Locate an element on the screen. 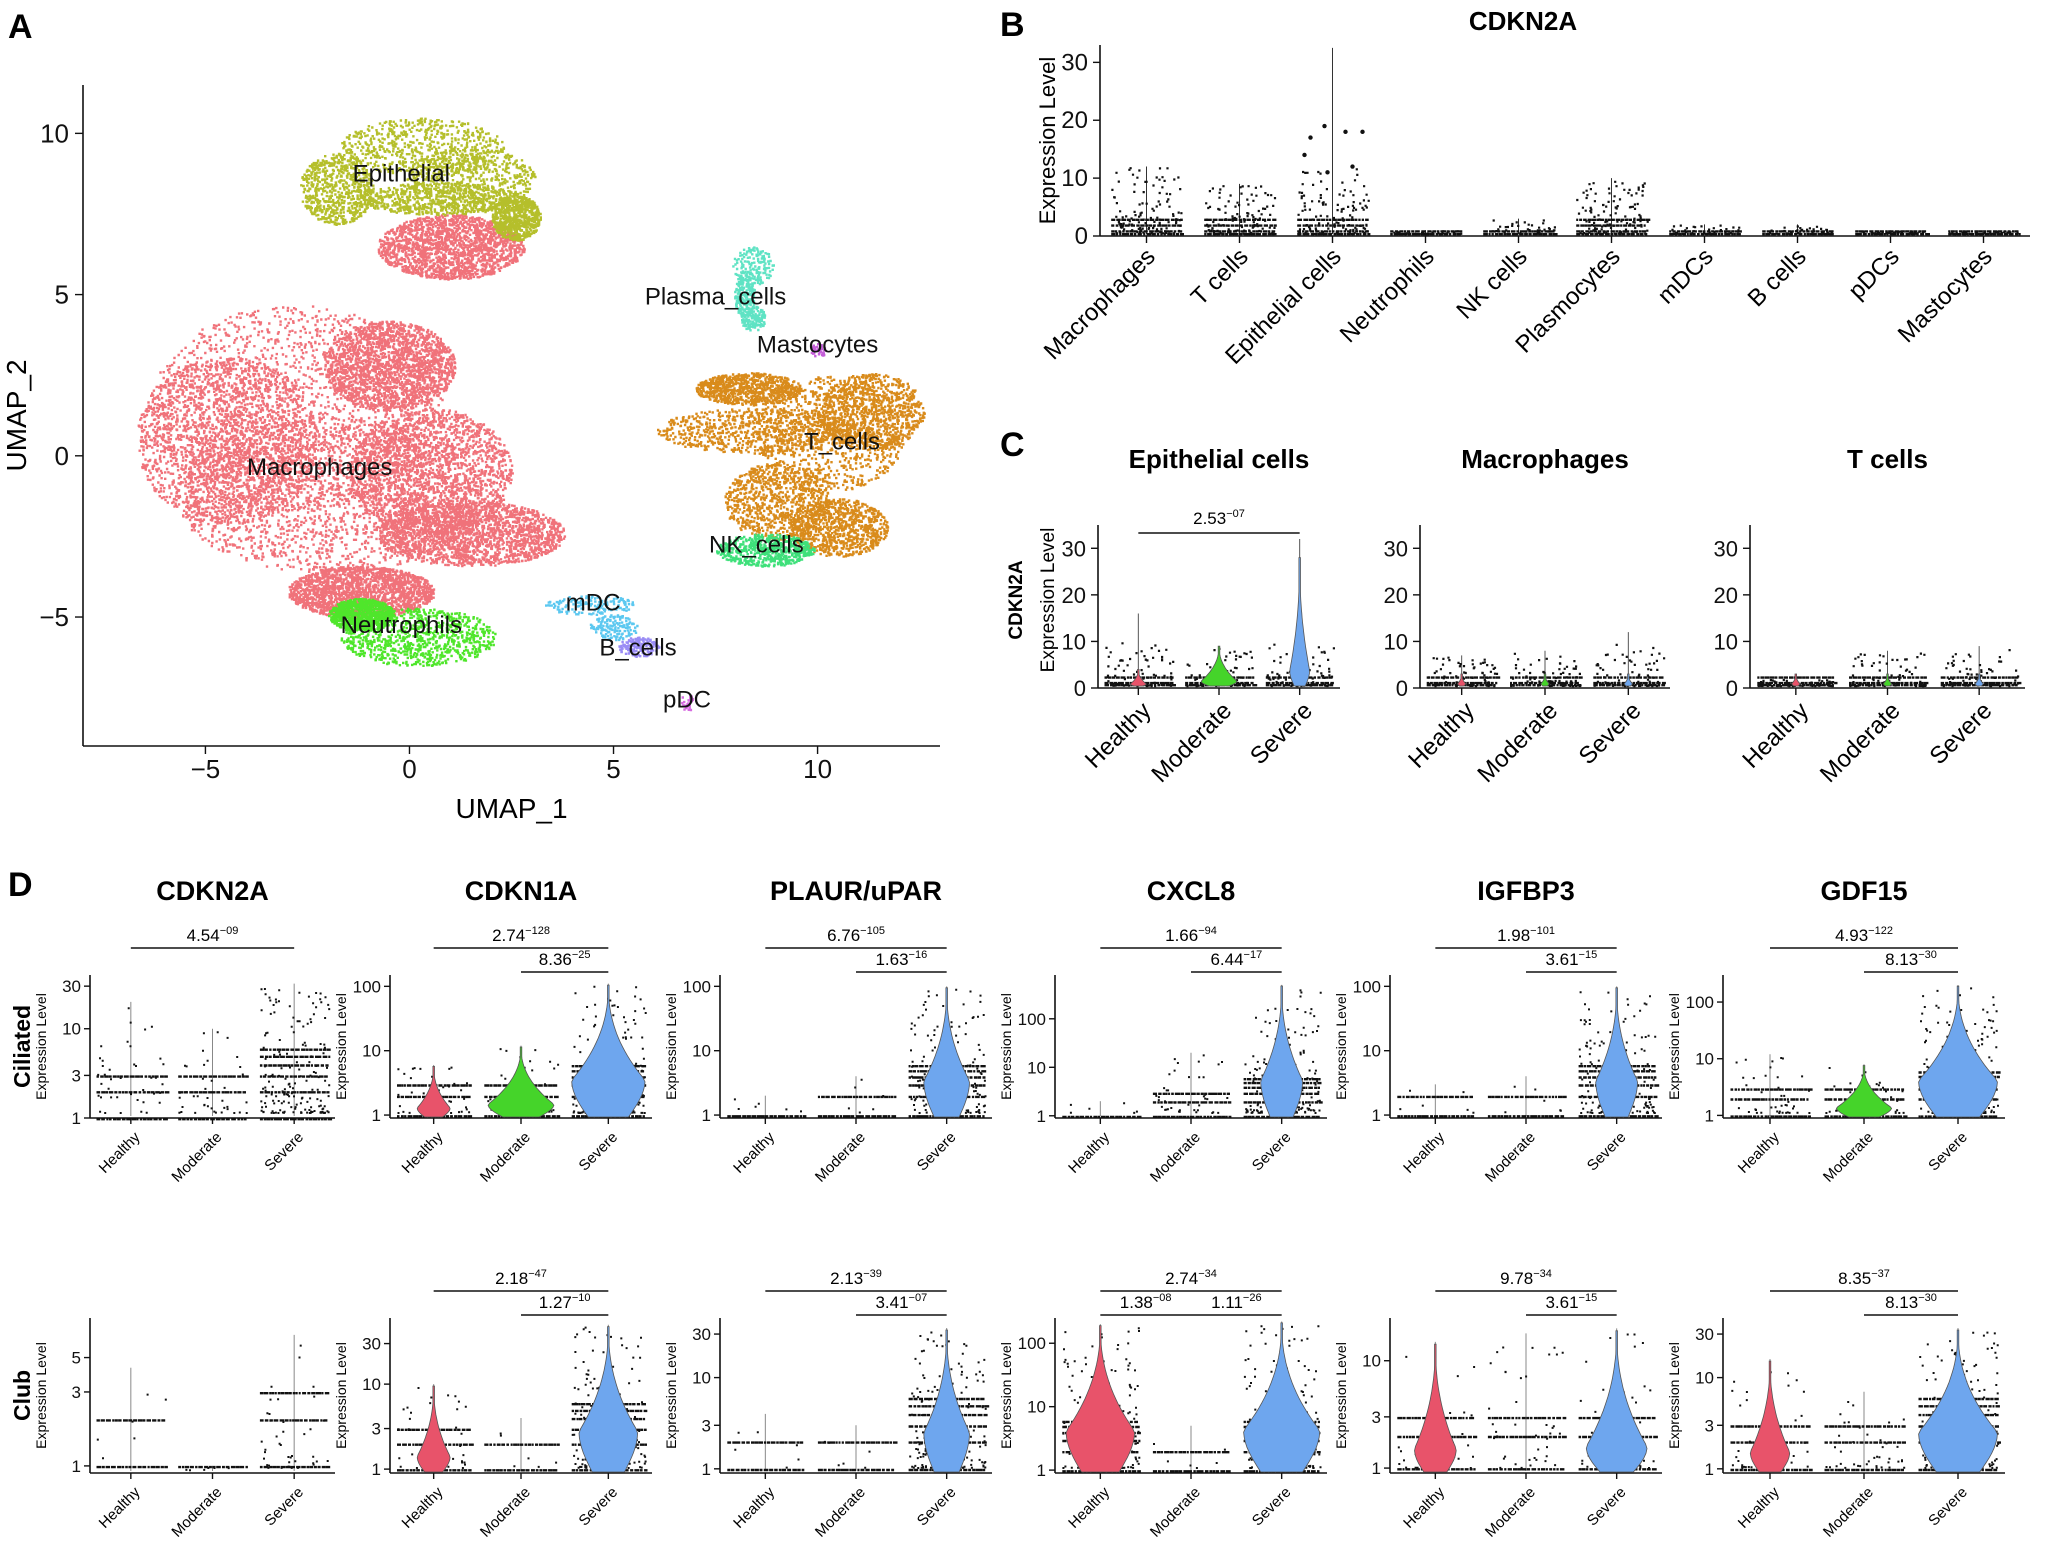  p-value-exponent: −34 is located at coordinates (1207, 1274).